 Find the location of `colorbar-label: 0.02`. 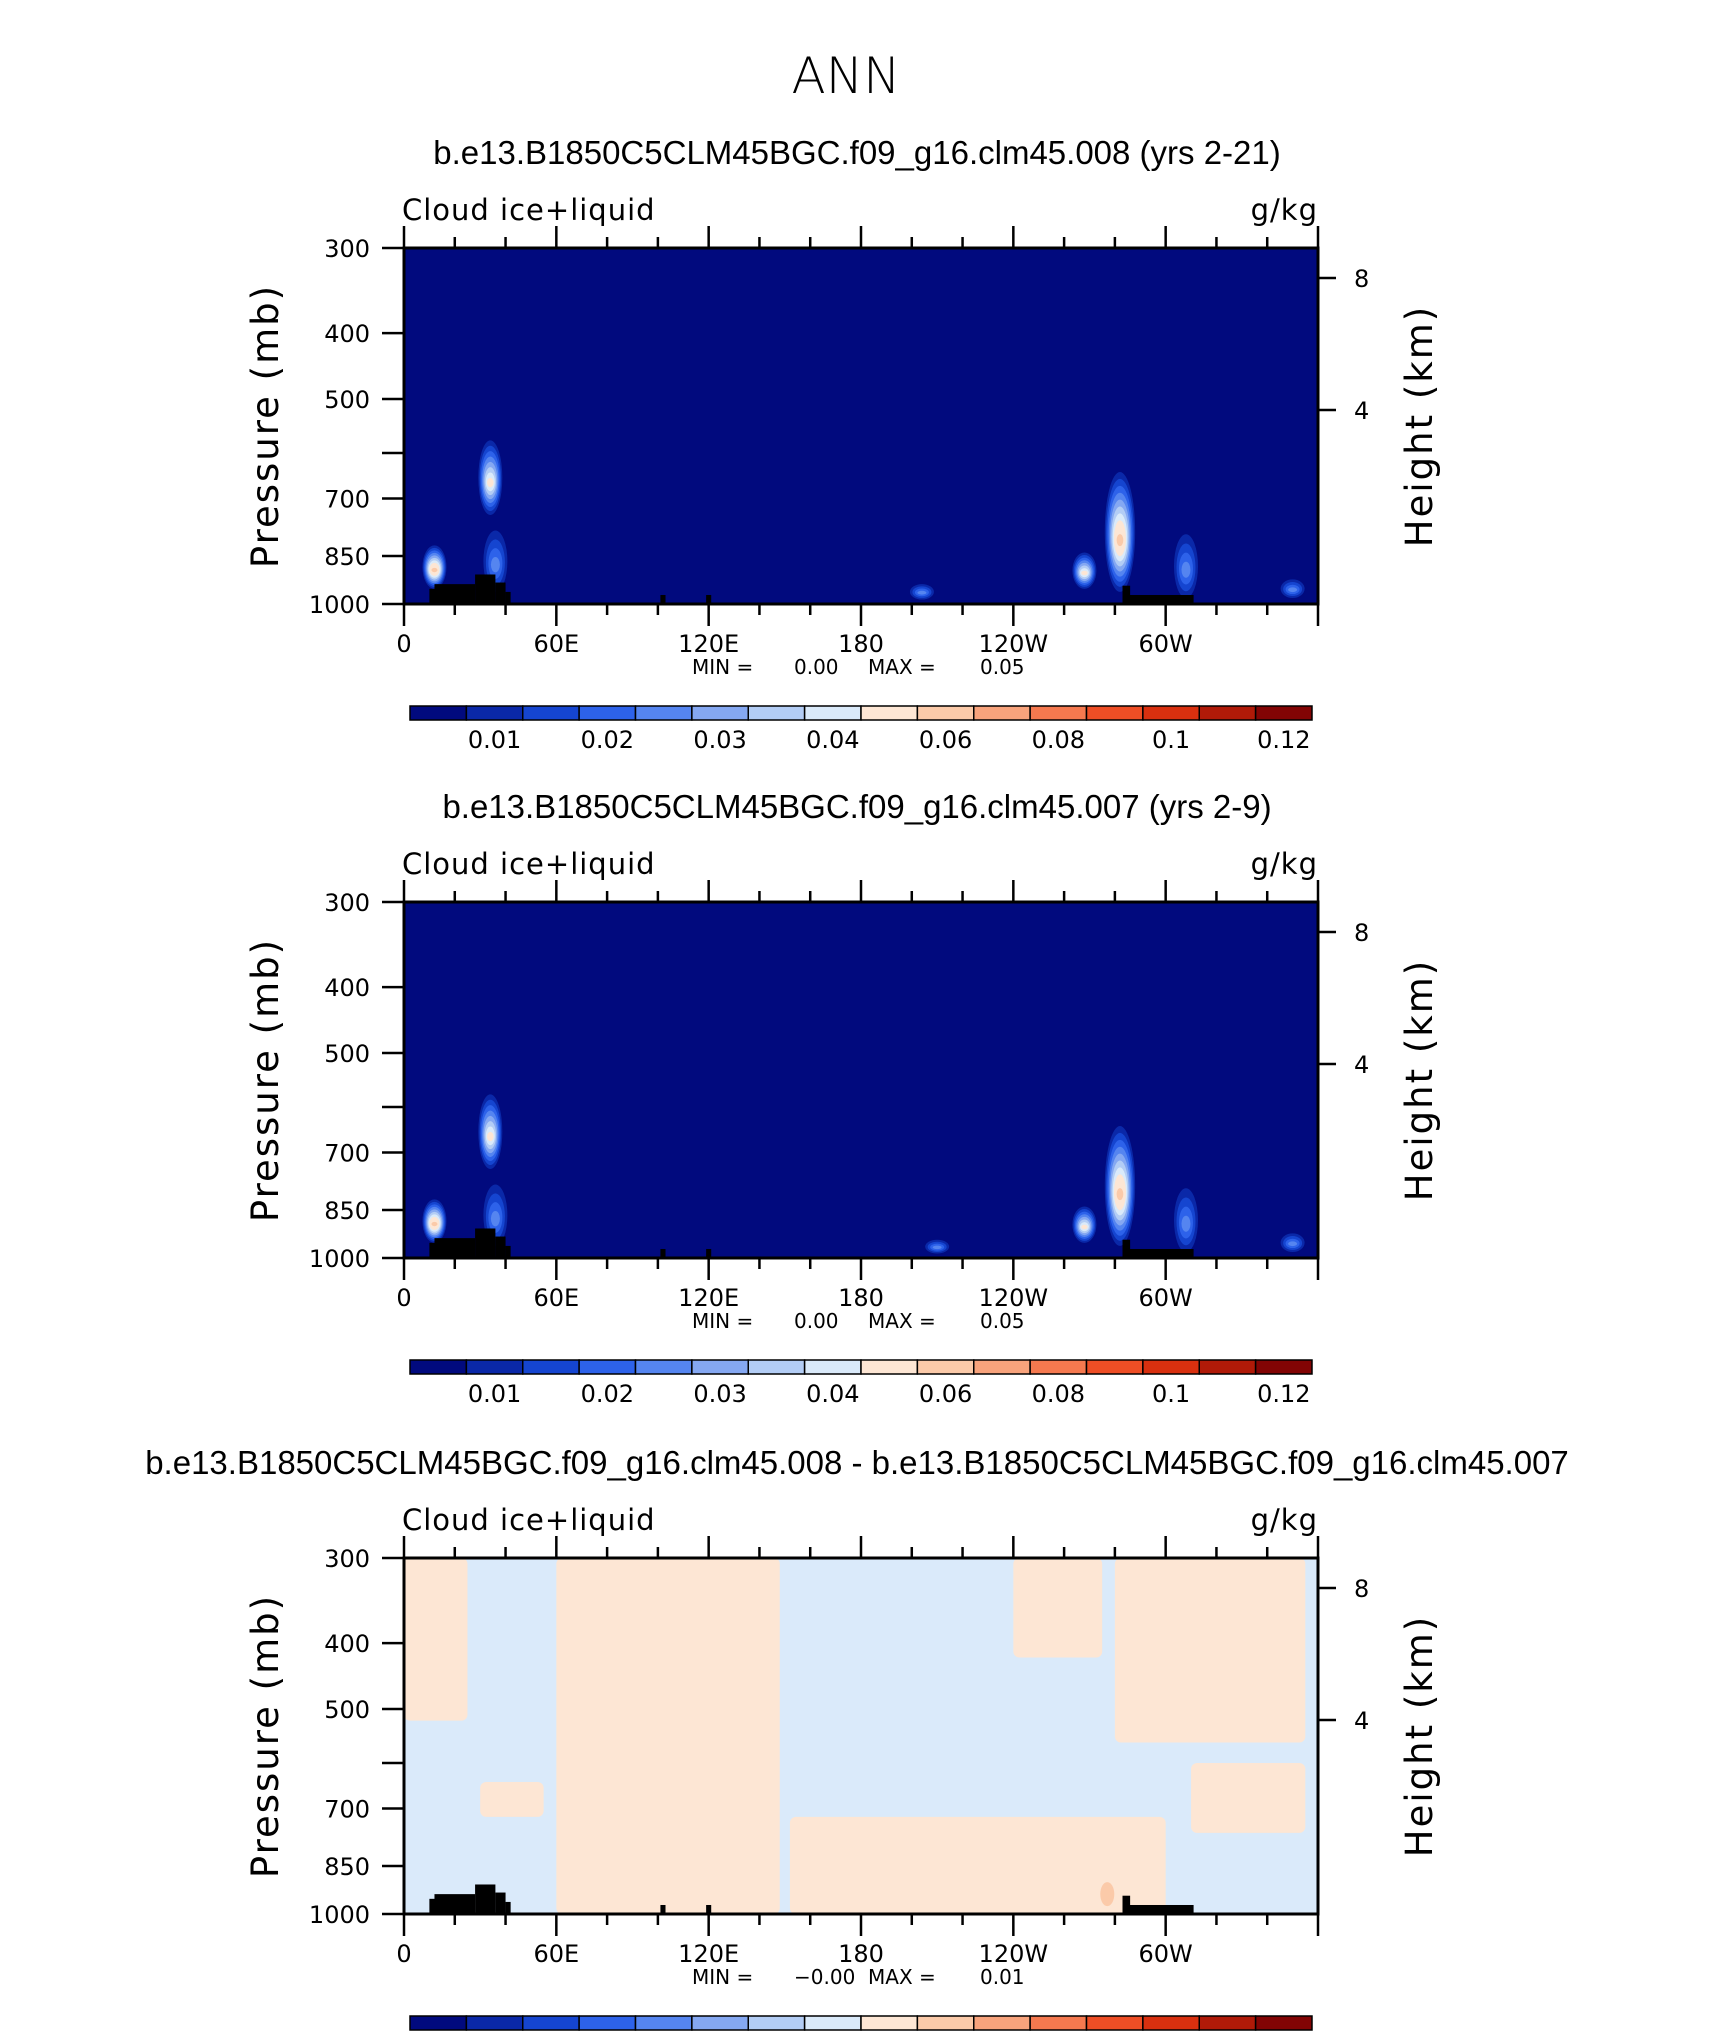

colorbar-label: 0.02 is located at coordinates (607, 740).